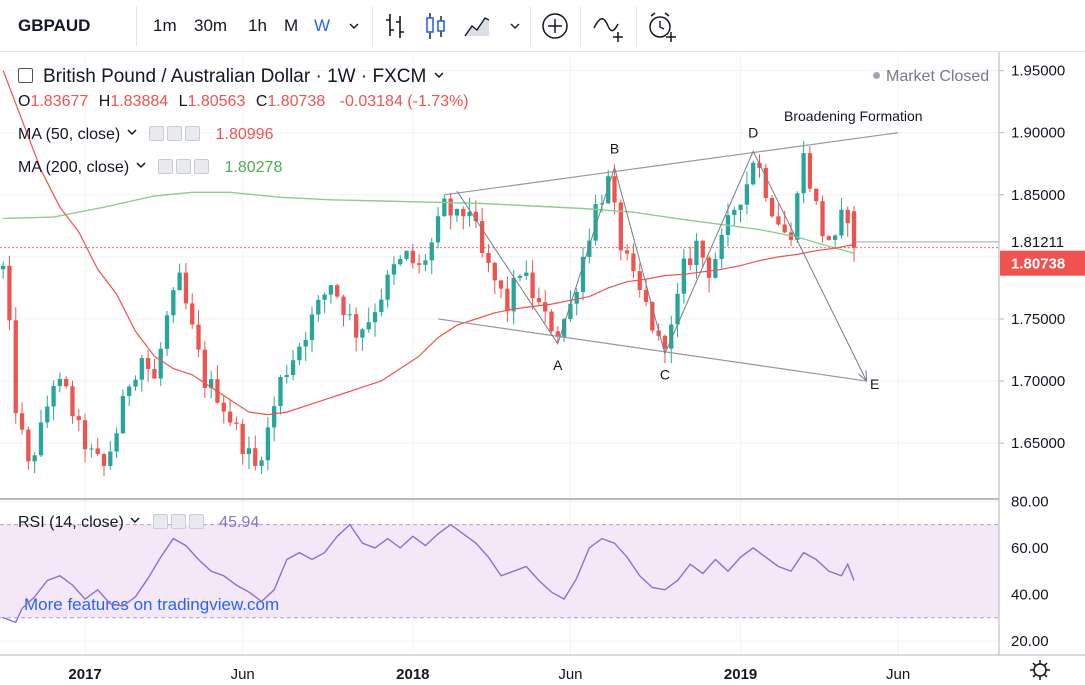 The width and height of the screenshot is (1085, 685). What do you see at coordinates (165, 25) in the screenshot?
I see `interval-1m: 1m` at bounding box center [165, 25].